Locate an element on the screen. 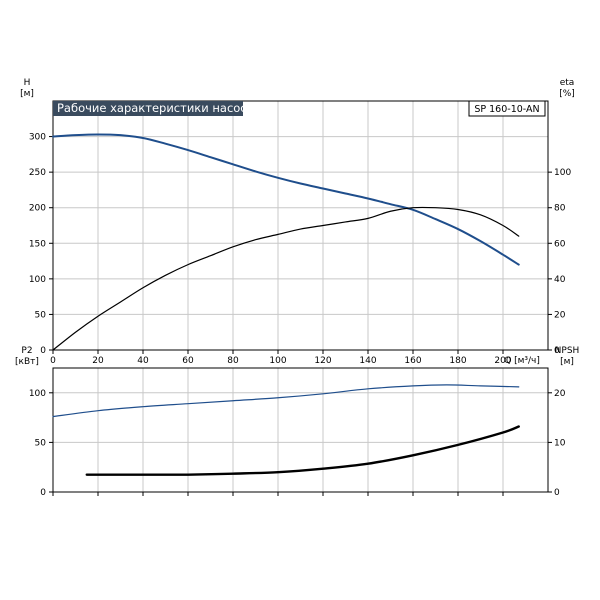  y-left-unit: [м] is located at coordinates (27, 94).